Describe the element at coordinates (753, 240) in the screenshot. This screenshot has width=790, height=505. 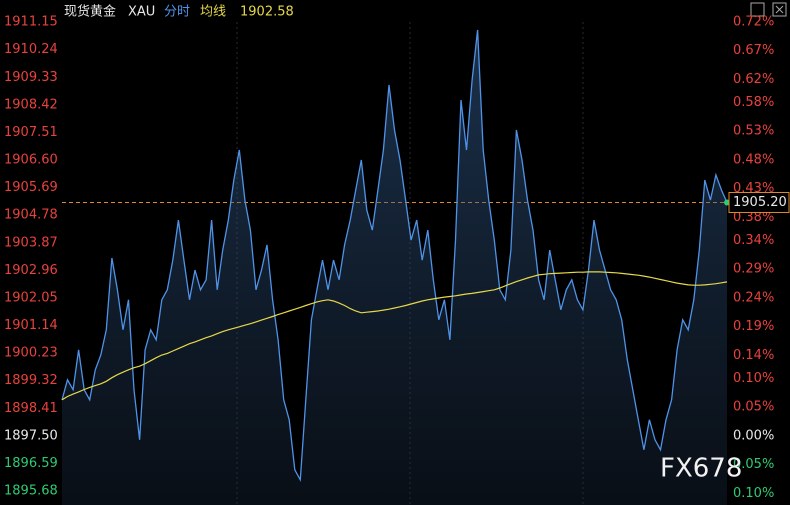
I see `y2-tick-label: 0.34%` at that location.